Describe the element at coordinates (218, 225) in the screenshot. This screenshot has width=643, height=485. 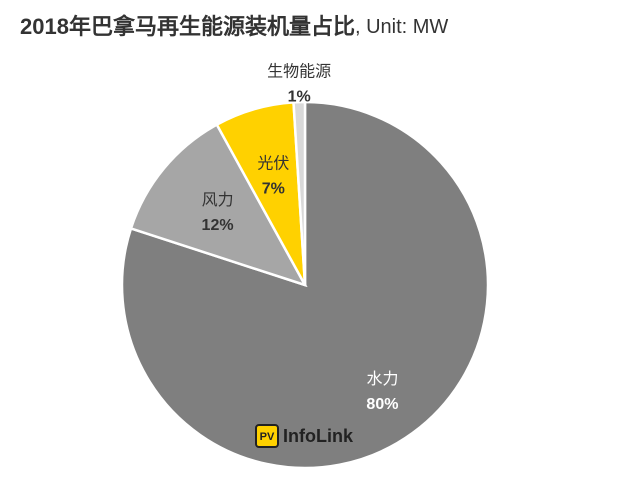
I see `value-label: 12%` at that location.